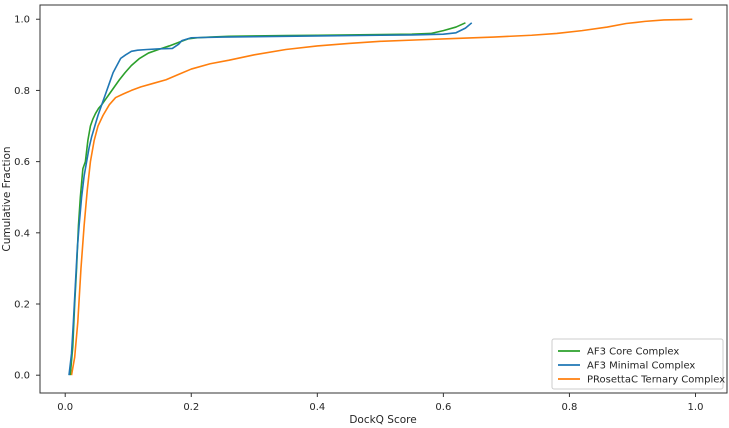 The height and width of the screenshot is (428, 729). I want to click on legend-box, so click(637, 364).